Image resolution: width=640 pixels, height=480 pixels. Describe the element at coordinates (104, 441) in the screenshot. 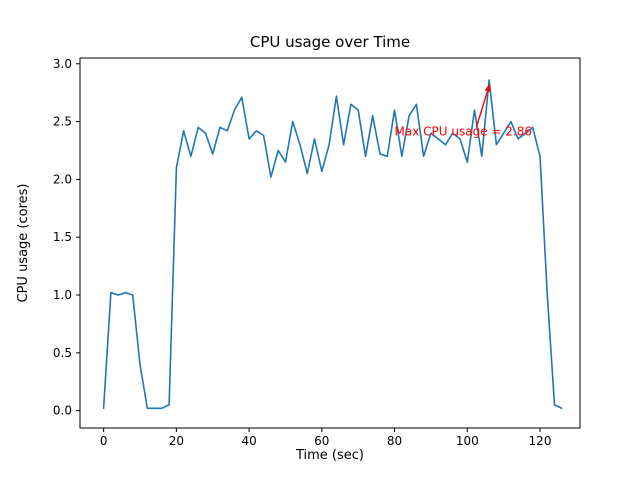

I see `x-tick-label: 0` at that location.